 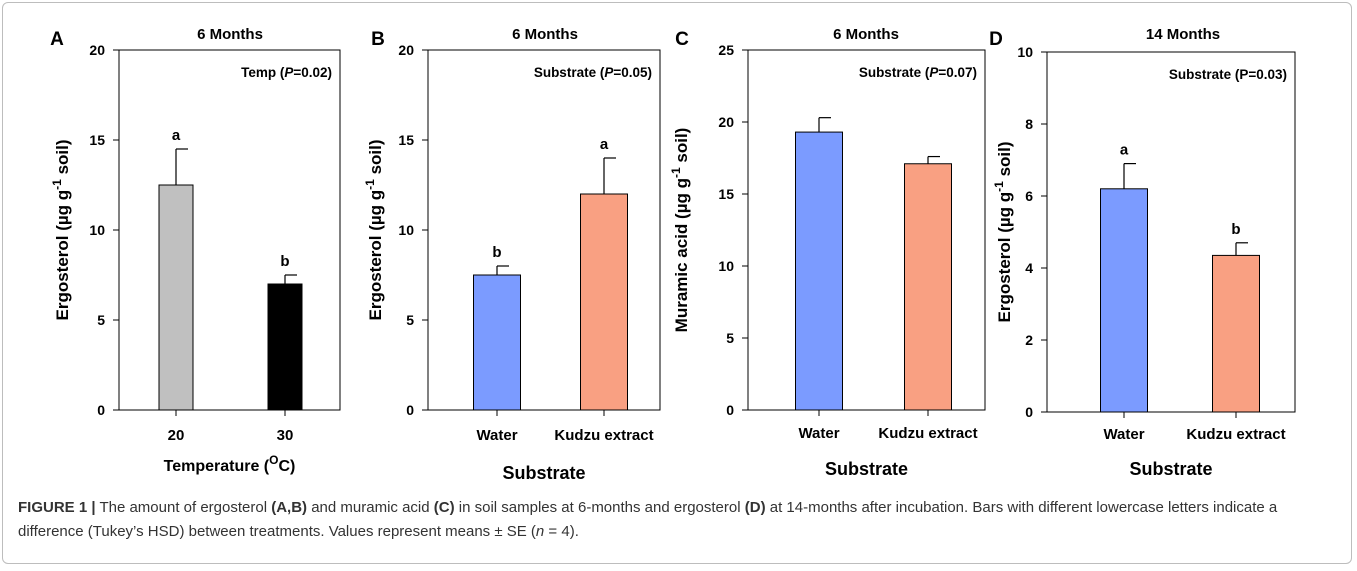 I want to click on x-category-label: 30, so click(x=285, y=435).